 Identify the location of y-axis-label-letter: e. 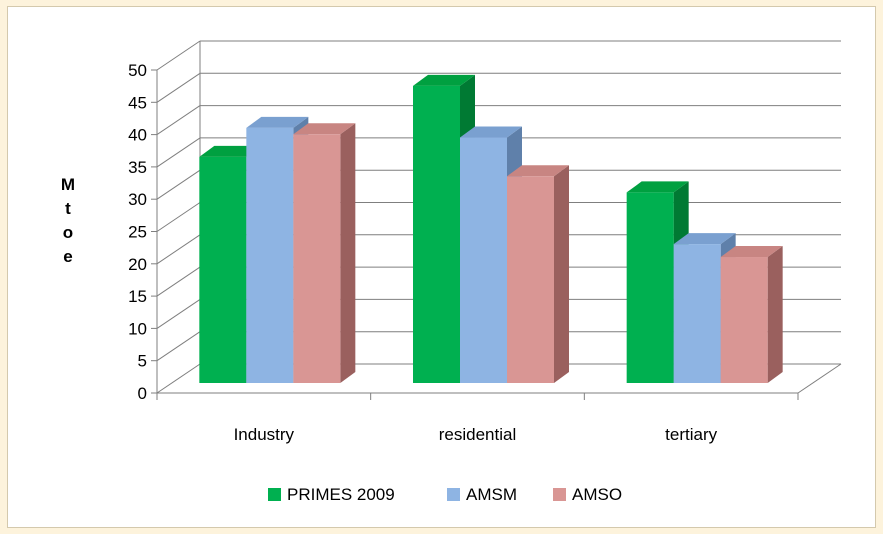
(67, 256).